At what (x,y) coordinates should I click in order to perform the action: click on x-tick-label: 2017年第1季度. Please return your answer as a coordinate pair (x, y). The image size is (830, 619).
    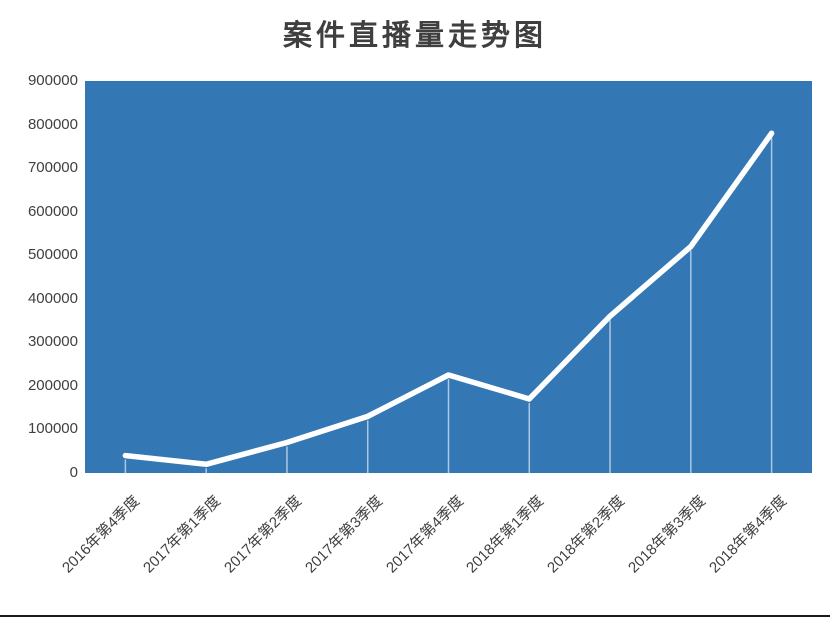
    Looking at the image, I should click on (182, 534).